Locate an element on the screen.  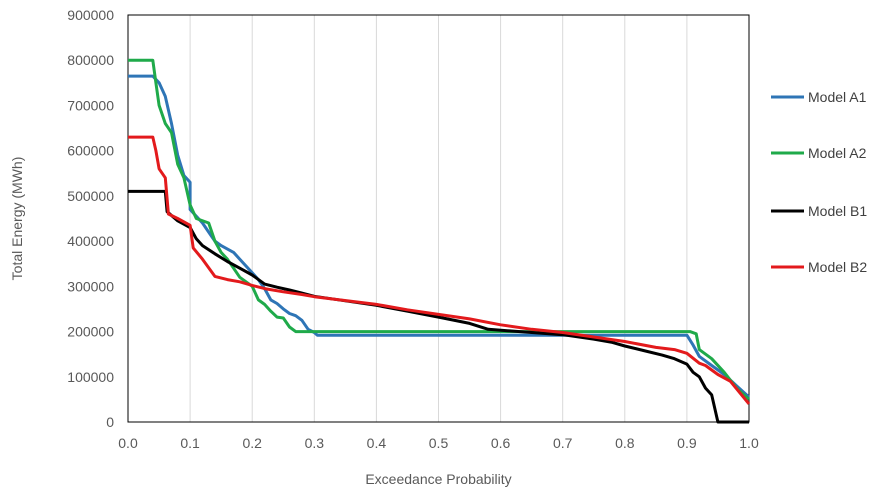
legend-label-model-b2: Model B2 is located at coordinates (837, 267).